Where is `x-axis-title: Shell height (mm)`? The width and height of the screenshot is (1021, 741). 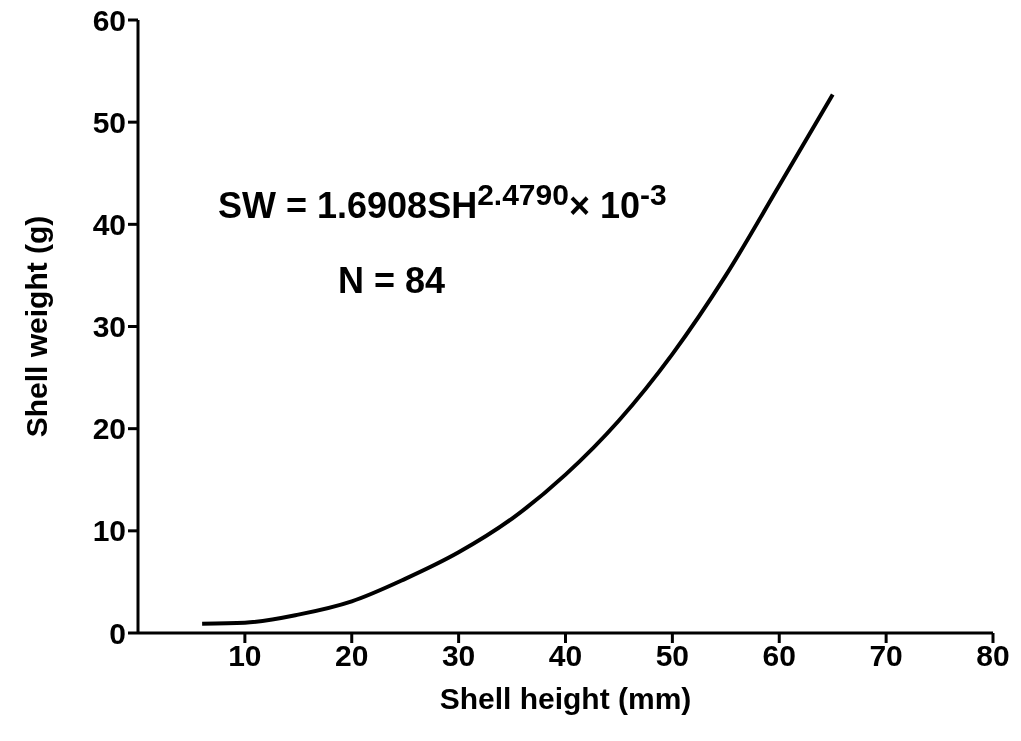
x-axis-title: Shell height (mm) is located at coordinates (565, 698).